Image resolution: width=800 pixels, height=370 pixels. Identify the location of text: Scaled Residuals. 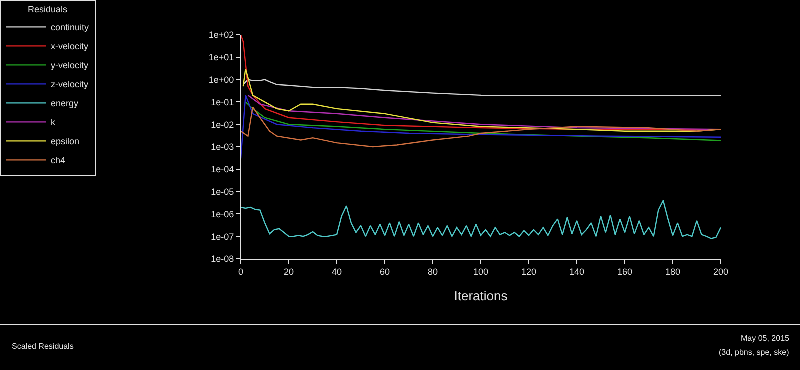
(43, 346).